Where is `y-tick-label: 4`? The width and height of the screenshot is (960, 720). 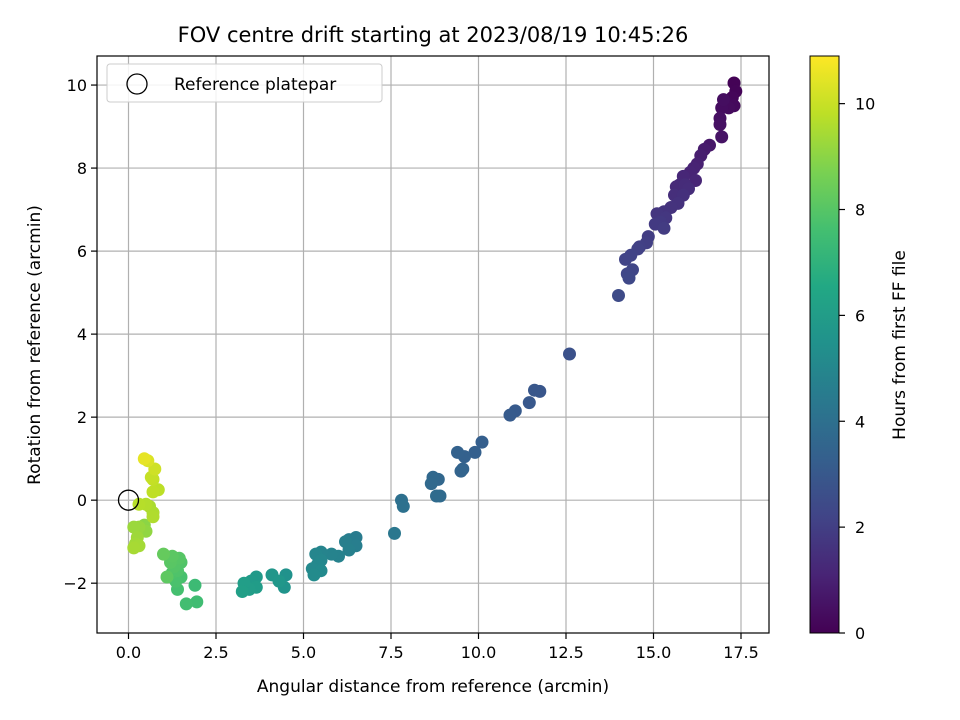 y-tick-label: 4 is located at coordinates (82, 334).